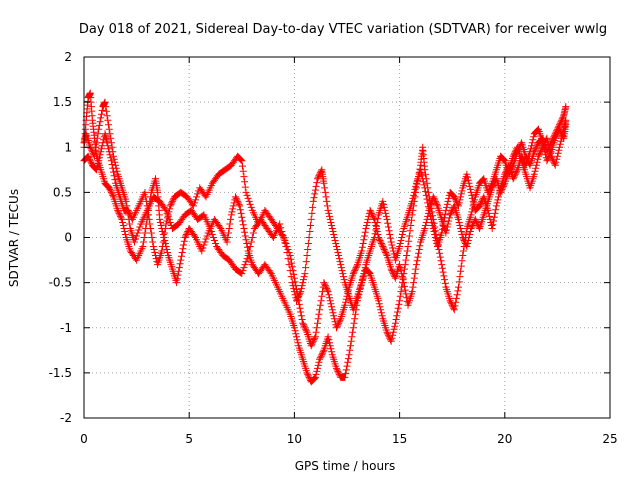  Describe the element at coordinates (62, 102) in the screenshot. I see `y-tick-label: 1.5` at that location.